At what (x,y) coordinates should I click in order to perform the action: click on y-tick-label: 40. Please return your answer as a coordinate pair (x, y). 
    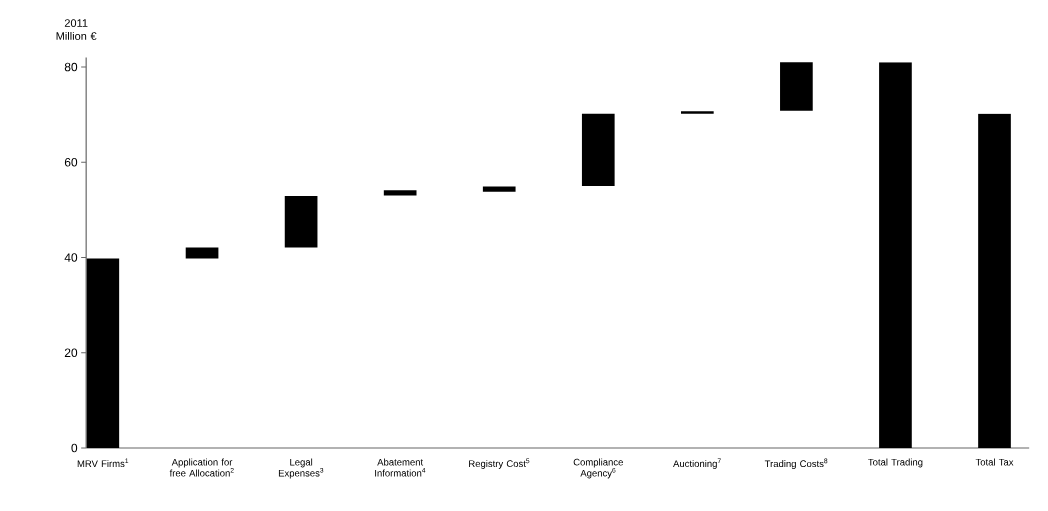
    Looking at the image, I should click on (71, 257).